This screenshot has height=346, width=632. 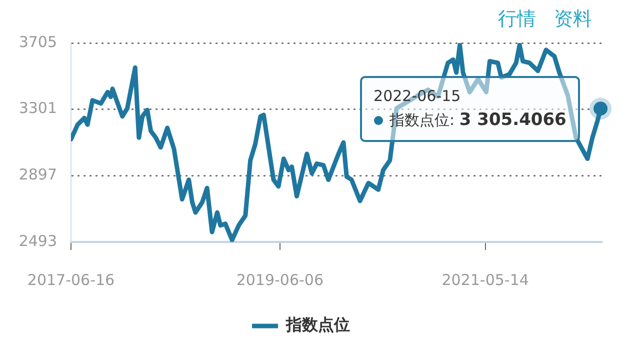 What do you see at coordinates (37, 108) in the screenshot?
I see `y-tick-label: 3301` at bounding box center [37, 108].